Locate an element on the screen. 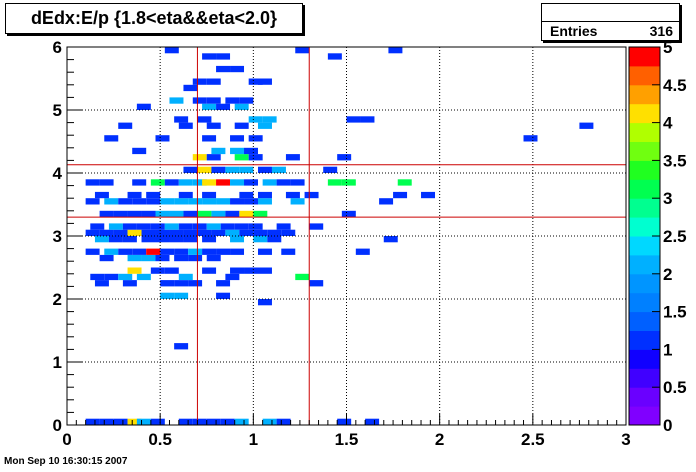  colorbar-tick-label: 2.5 is located at coordinates (675, 236).